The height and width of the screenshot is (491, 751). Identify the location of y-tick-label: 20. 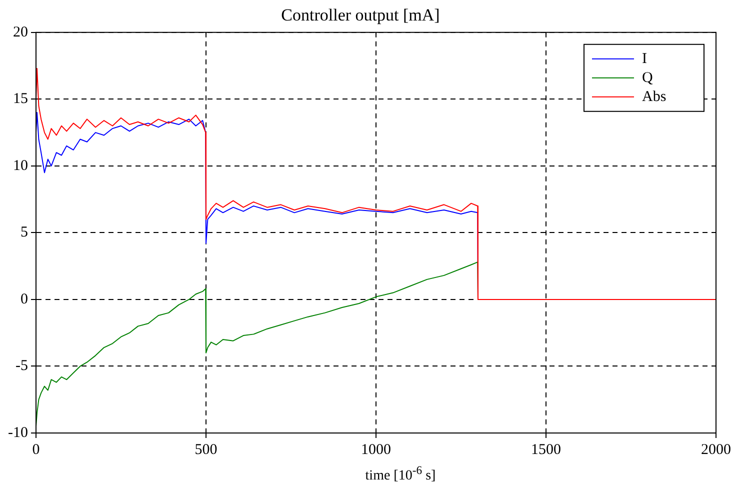
(20, 32).